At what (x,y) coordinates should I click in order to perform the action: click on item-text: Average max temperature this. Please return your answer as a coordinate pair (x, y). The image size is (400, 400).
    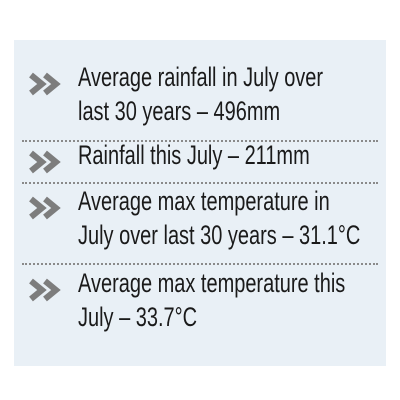
    Looking at the image, I should click on (212, 283).